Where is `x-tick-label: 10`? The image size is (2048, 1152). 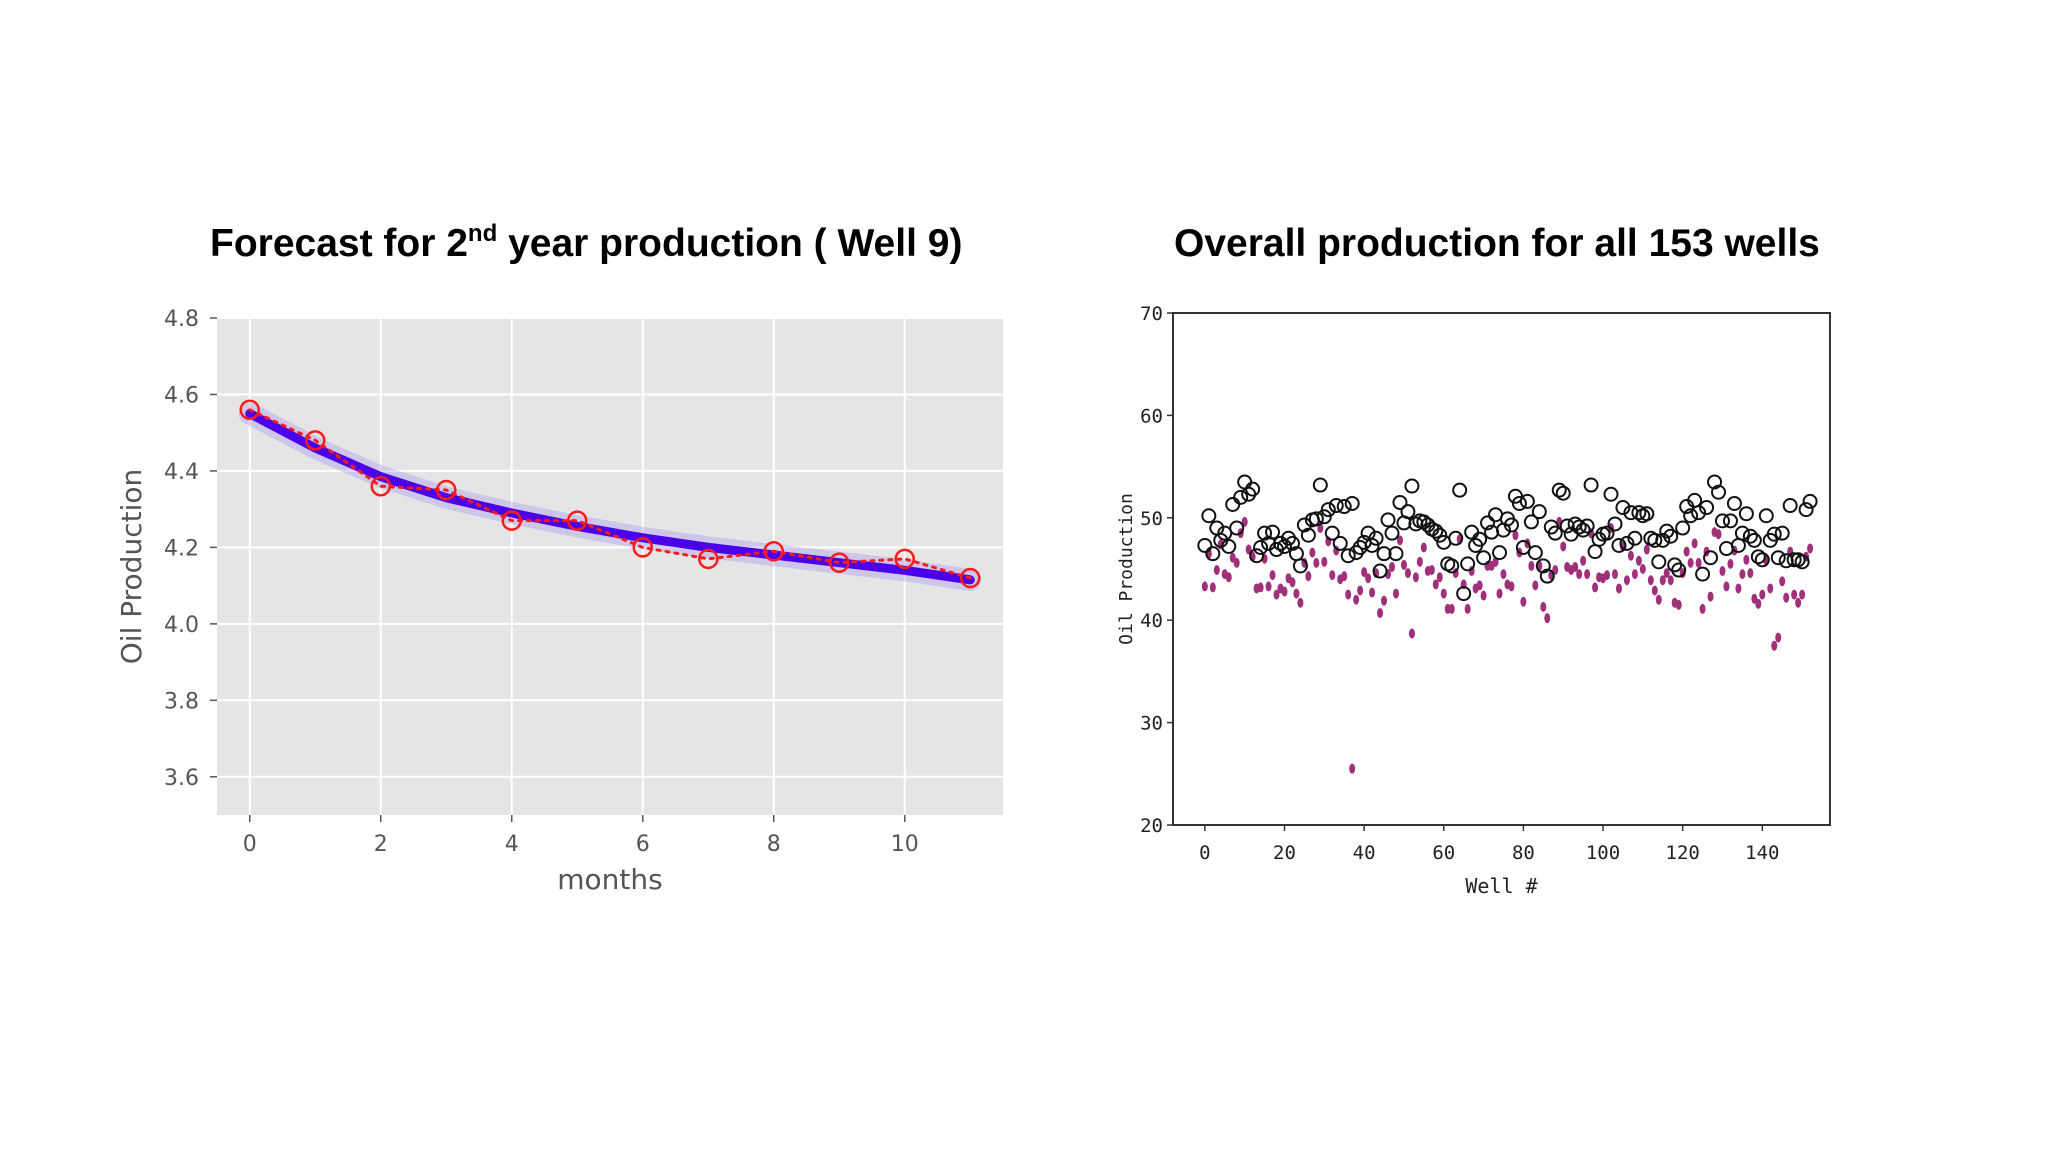
x-tick-label: 10 is located at coordinates (905, 844).